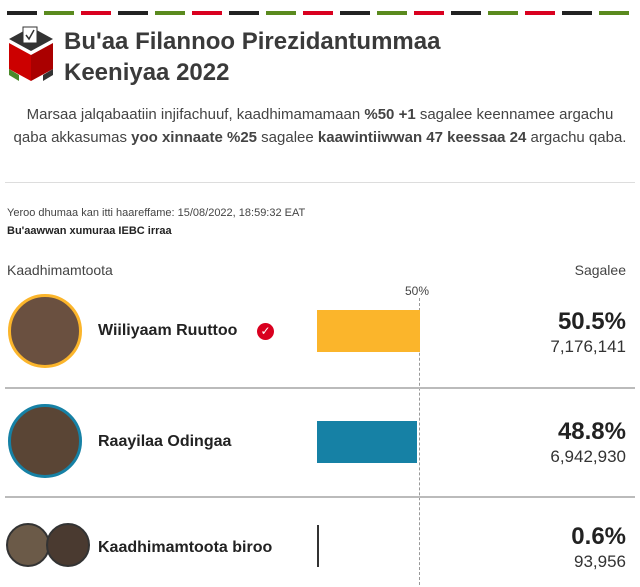 This screenshot has height=587, width=640. What do you see at coordinates (588, 456) in the screenshot?
I see `vote-count: 6,942,930` at bounding box center [588, 456].